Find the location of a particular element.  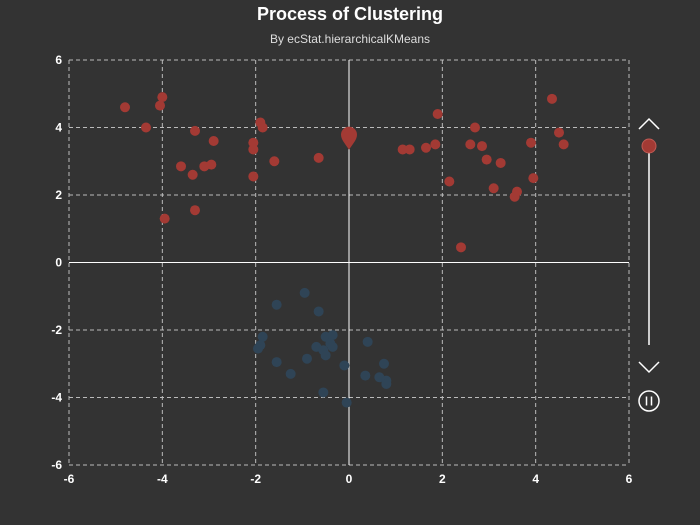

y-tick-label: 0 is located at coordinates (58, 263).